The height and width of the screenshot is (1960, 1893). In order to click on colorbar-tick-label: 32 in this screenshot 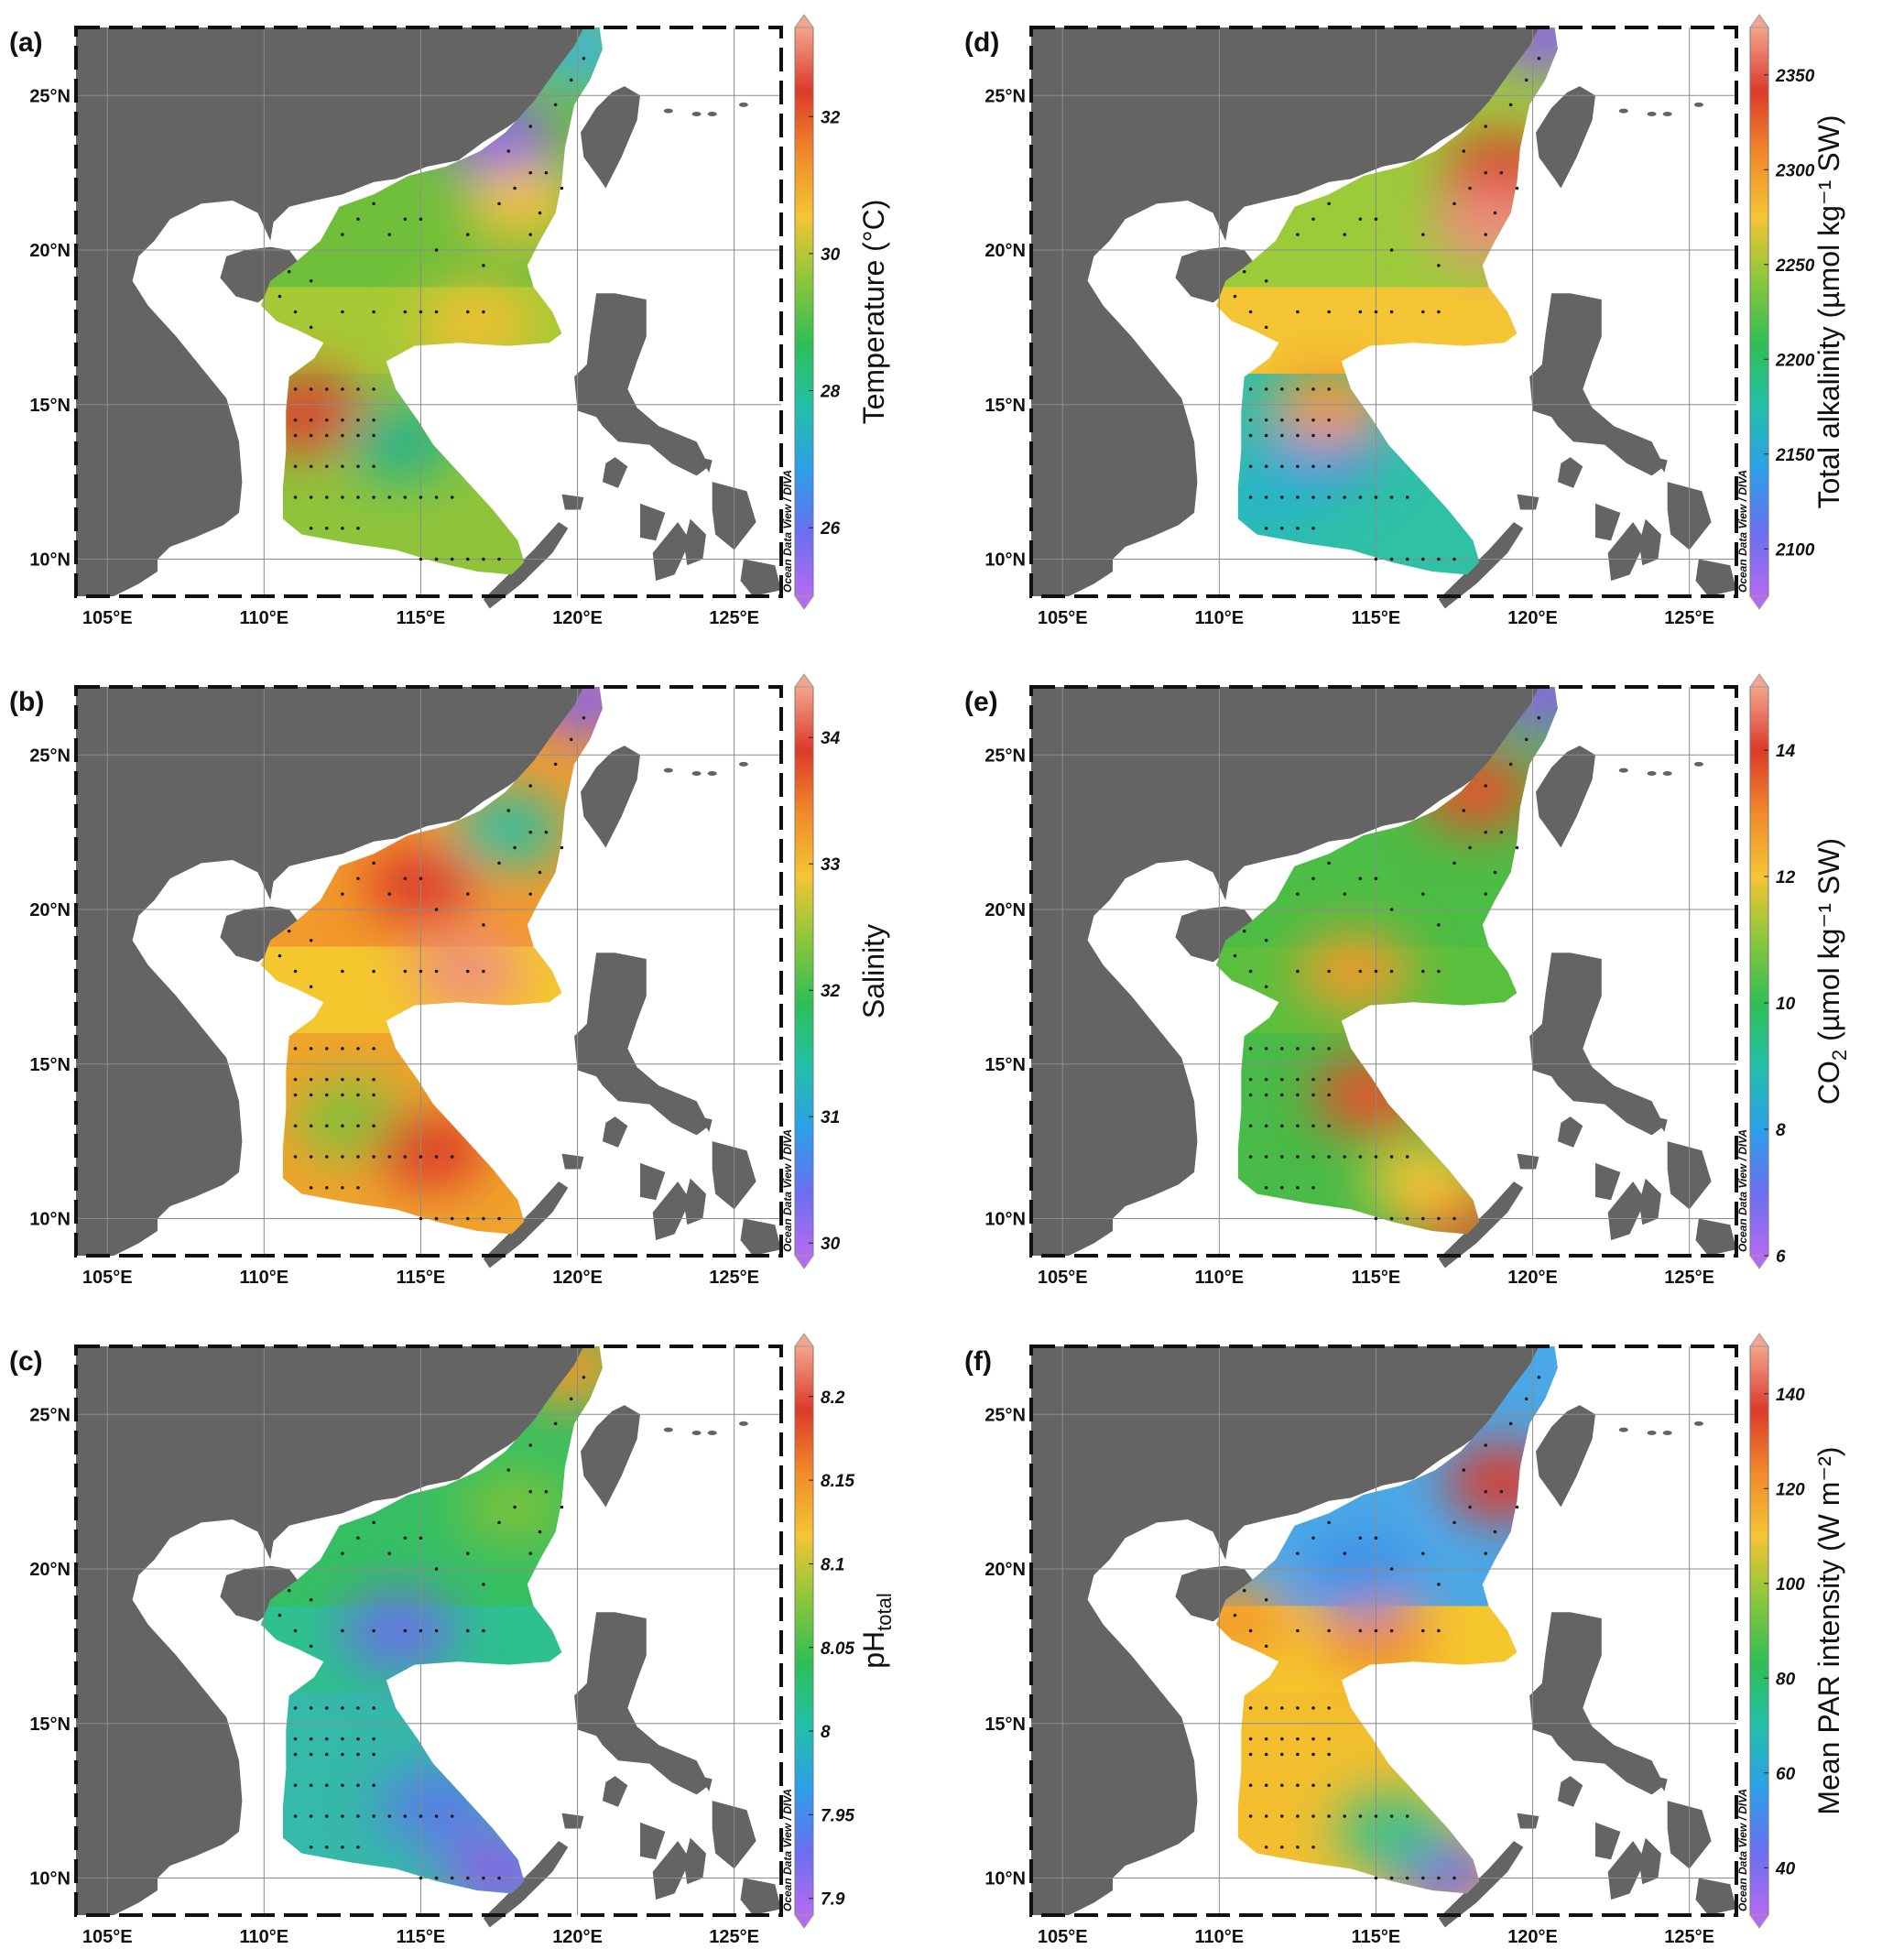, I will do `click(831, 117)`.